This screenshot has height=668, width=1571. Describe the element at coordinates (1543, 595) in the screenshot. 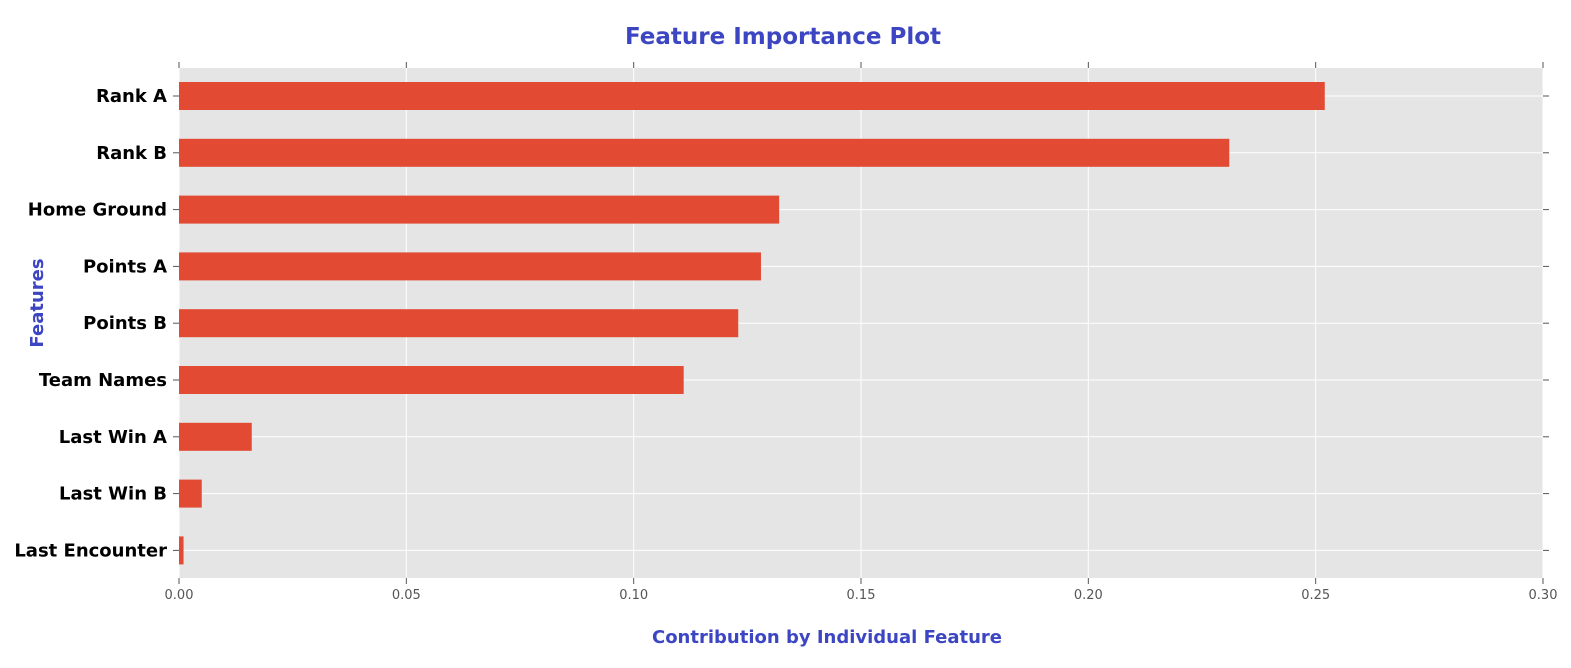

I see `x-tick-label: 0.30` at that location.